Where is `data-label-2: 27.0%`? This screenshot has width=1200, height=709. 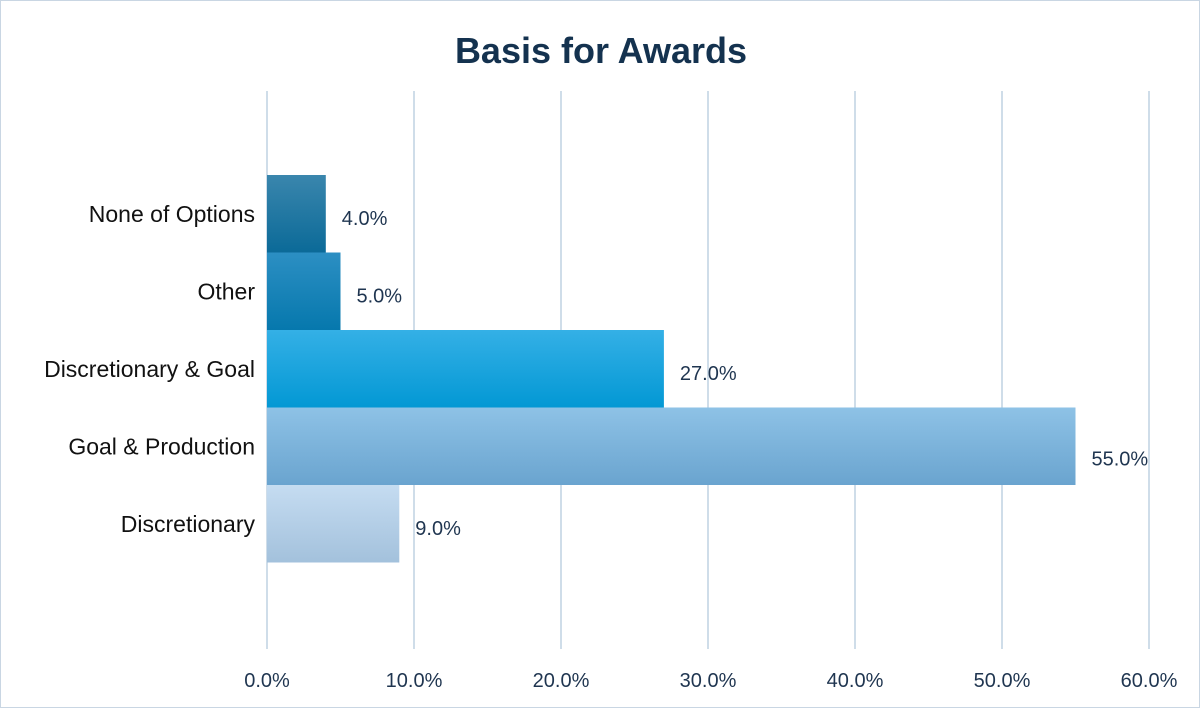 data-label-2: 27.0% is located at coordinates (708, 374).